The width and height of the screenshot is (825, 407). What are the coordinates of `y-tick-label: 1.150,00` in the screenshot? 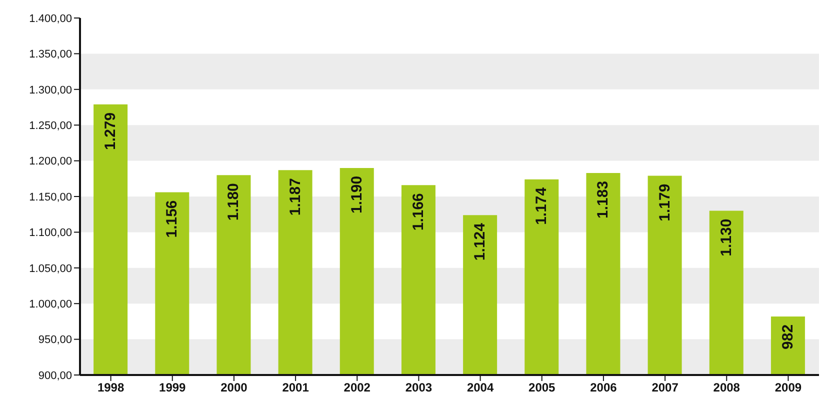 It's located at (50, 197).